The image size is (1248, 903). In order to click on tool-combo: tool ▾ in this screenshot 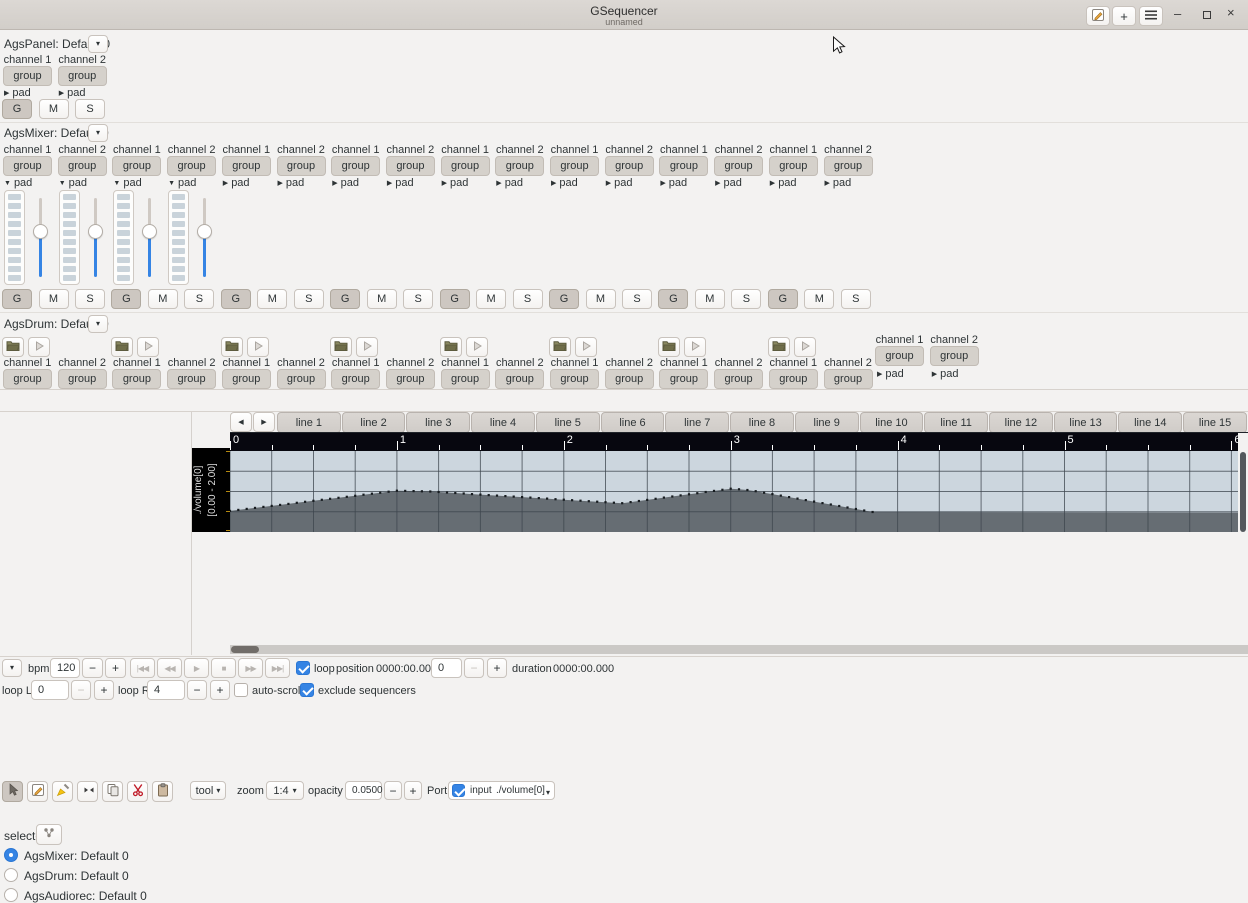, I will do `click(208, 790)`.